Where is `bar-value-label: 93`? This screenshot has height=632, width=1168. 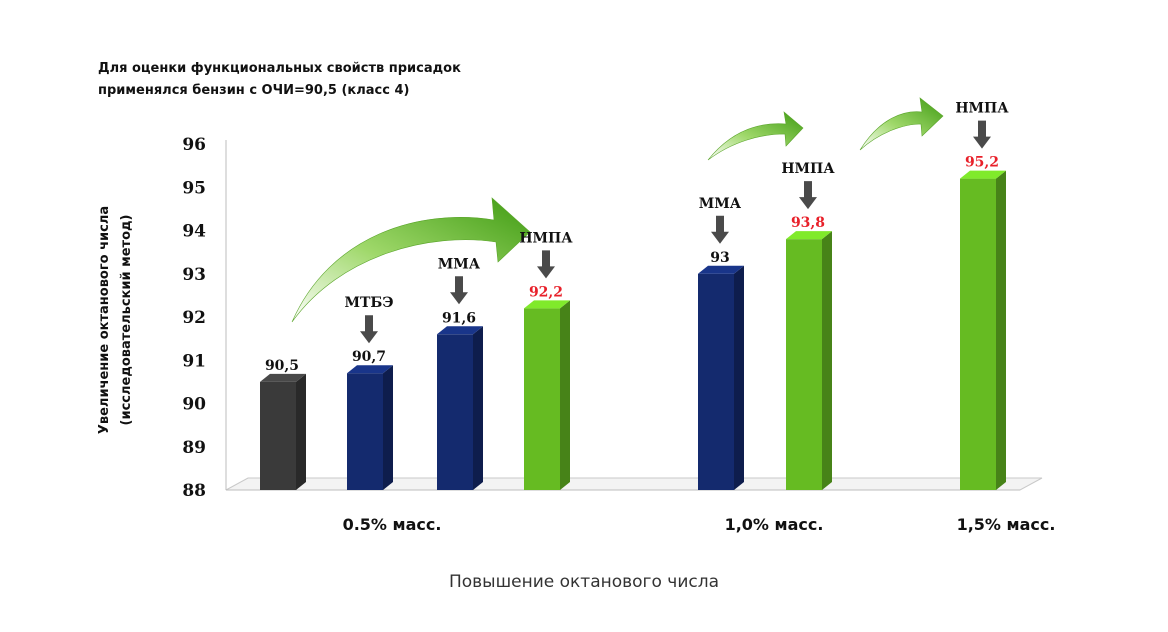 bar-value-label: 93 is located at coordinates (719, 258).